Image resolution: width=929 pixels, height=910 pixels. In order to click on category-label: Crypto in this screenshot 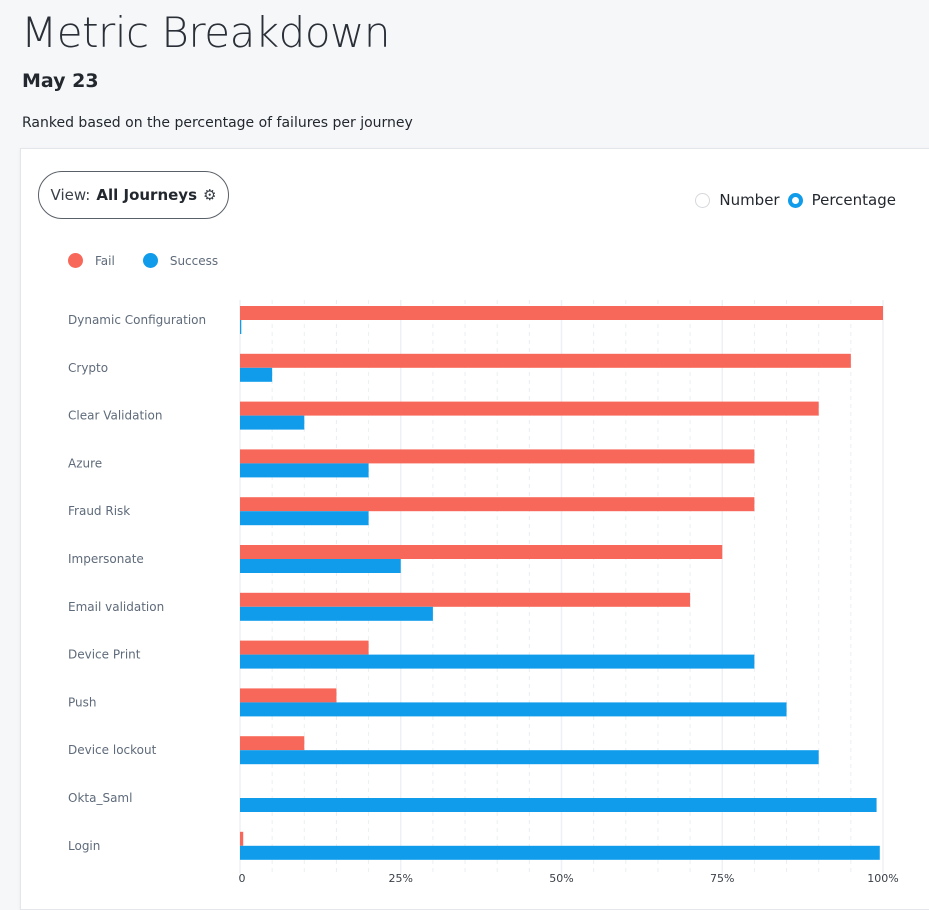, I will do `click(88, 368)`.